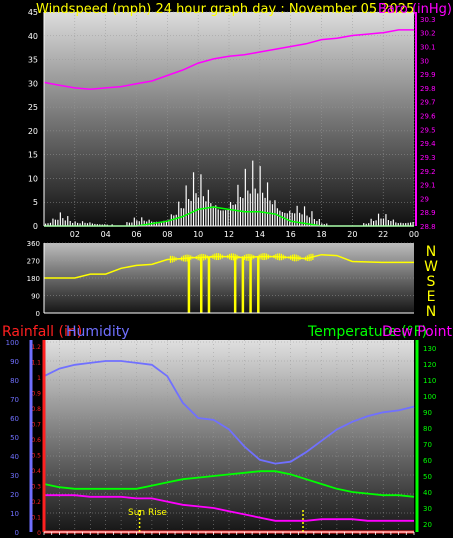  What do you see at coordinates (42, 332) in the screenshot?
I see `rainfall-axis-label: Rainfall (in)` at bounding box center [42, 332].